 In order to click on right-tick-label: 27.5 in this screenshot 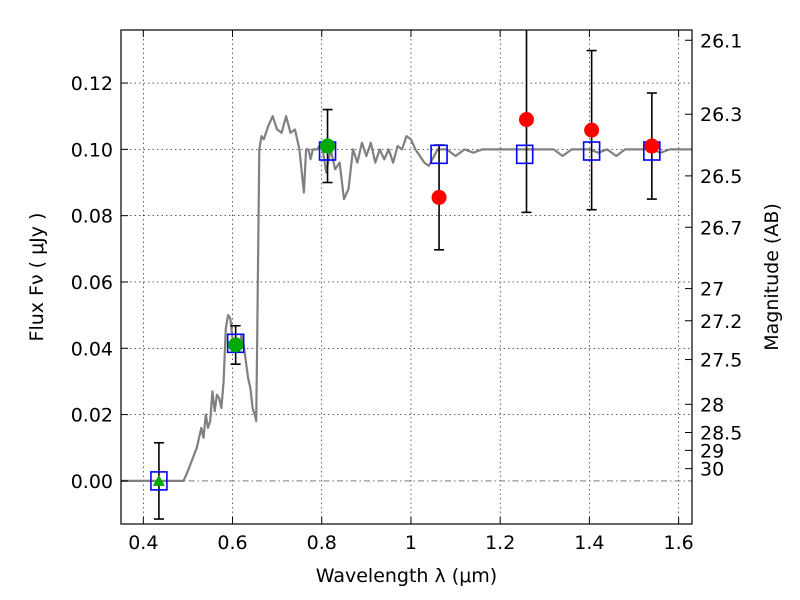, I will do `click(721, 361)`.